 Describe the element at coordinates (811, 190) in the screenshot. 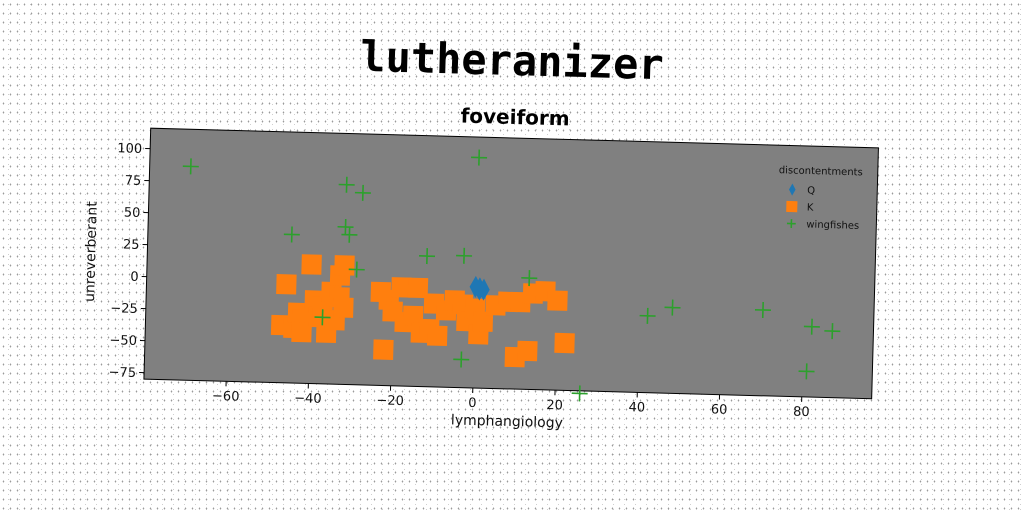

I see `legend-label-q: Q` at that location.